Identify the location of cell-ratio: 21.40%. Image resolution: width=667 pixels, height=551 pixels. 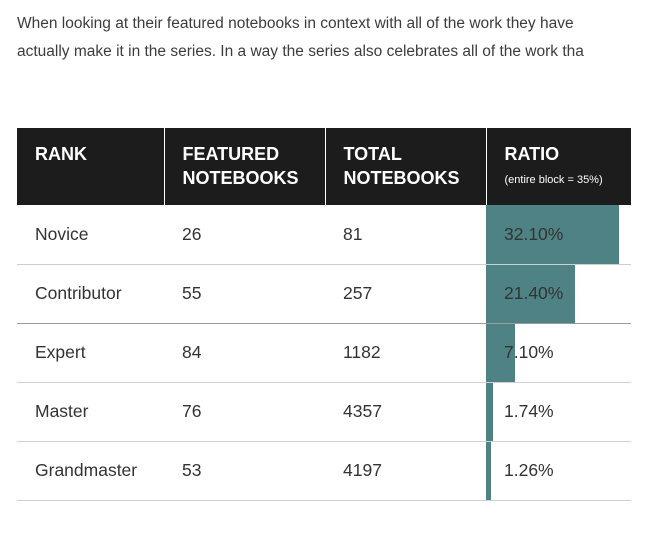
(558, 294).